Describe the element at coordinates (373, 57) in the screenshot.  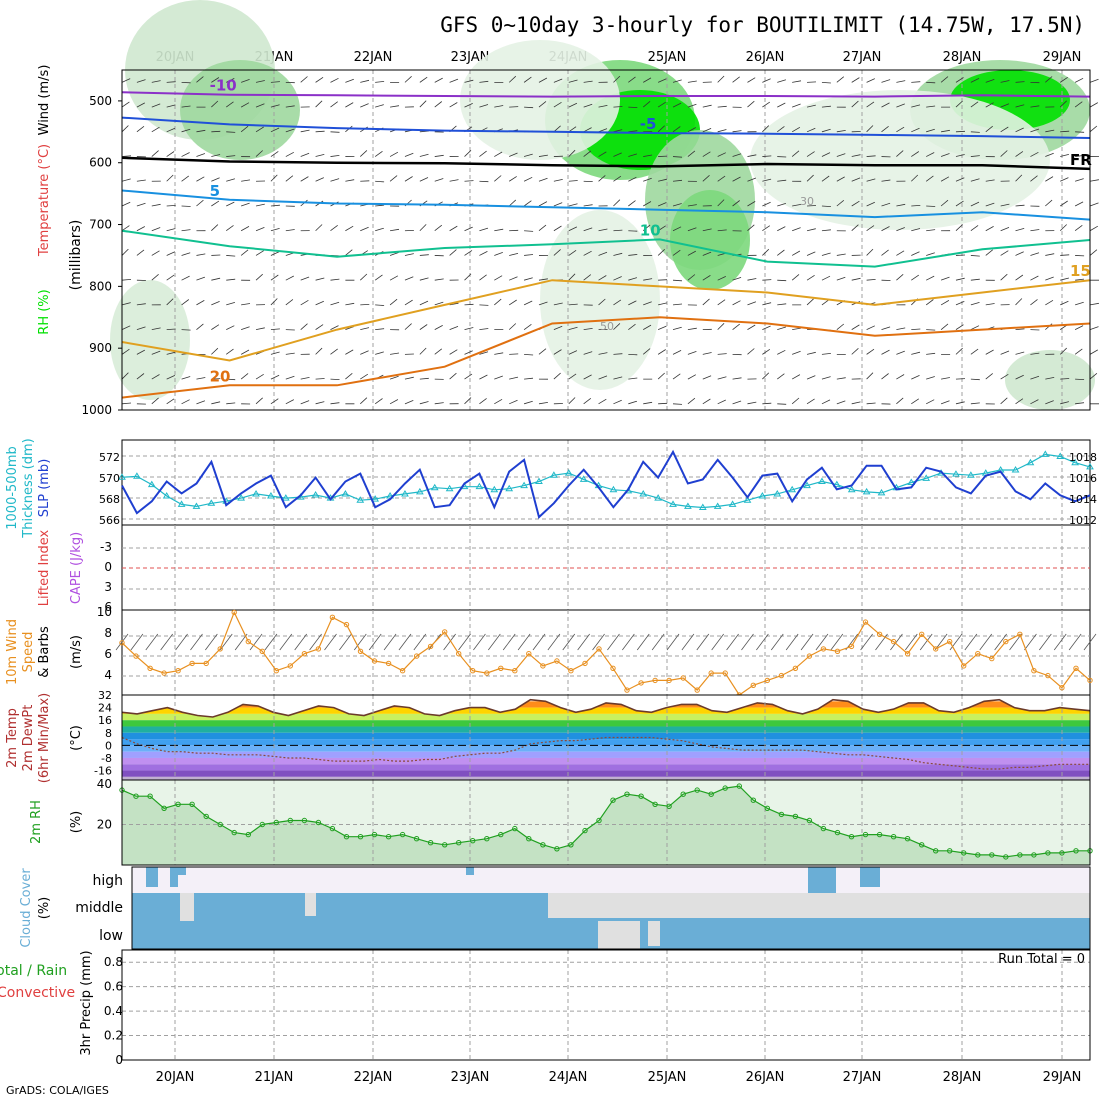
I see `day-label-top: 22JAN` at that location.